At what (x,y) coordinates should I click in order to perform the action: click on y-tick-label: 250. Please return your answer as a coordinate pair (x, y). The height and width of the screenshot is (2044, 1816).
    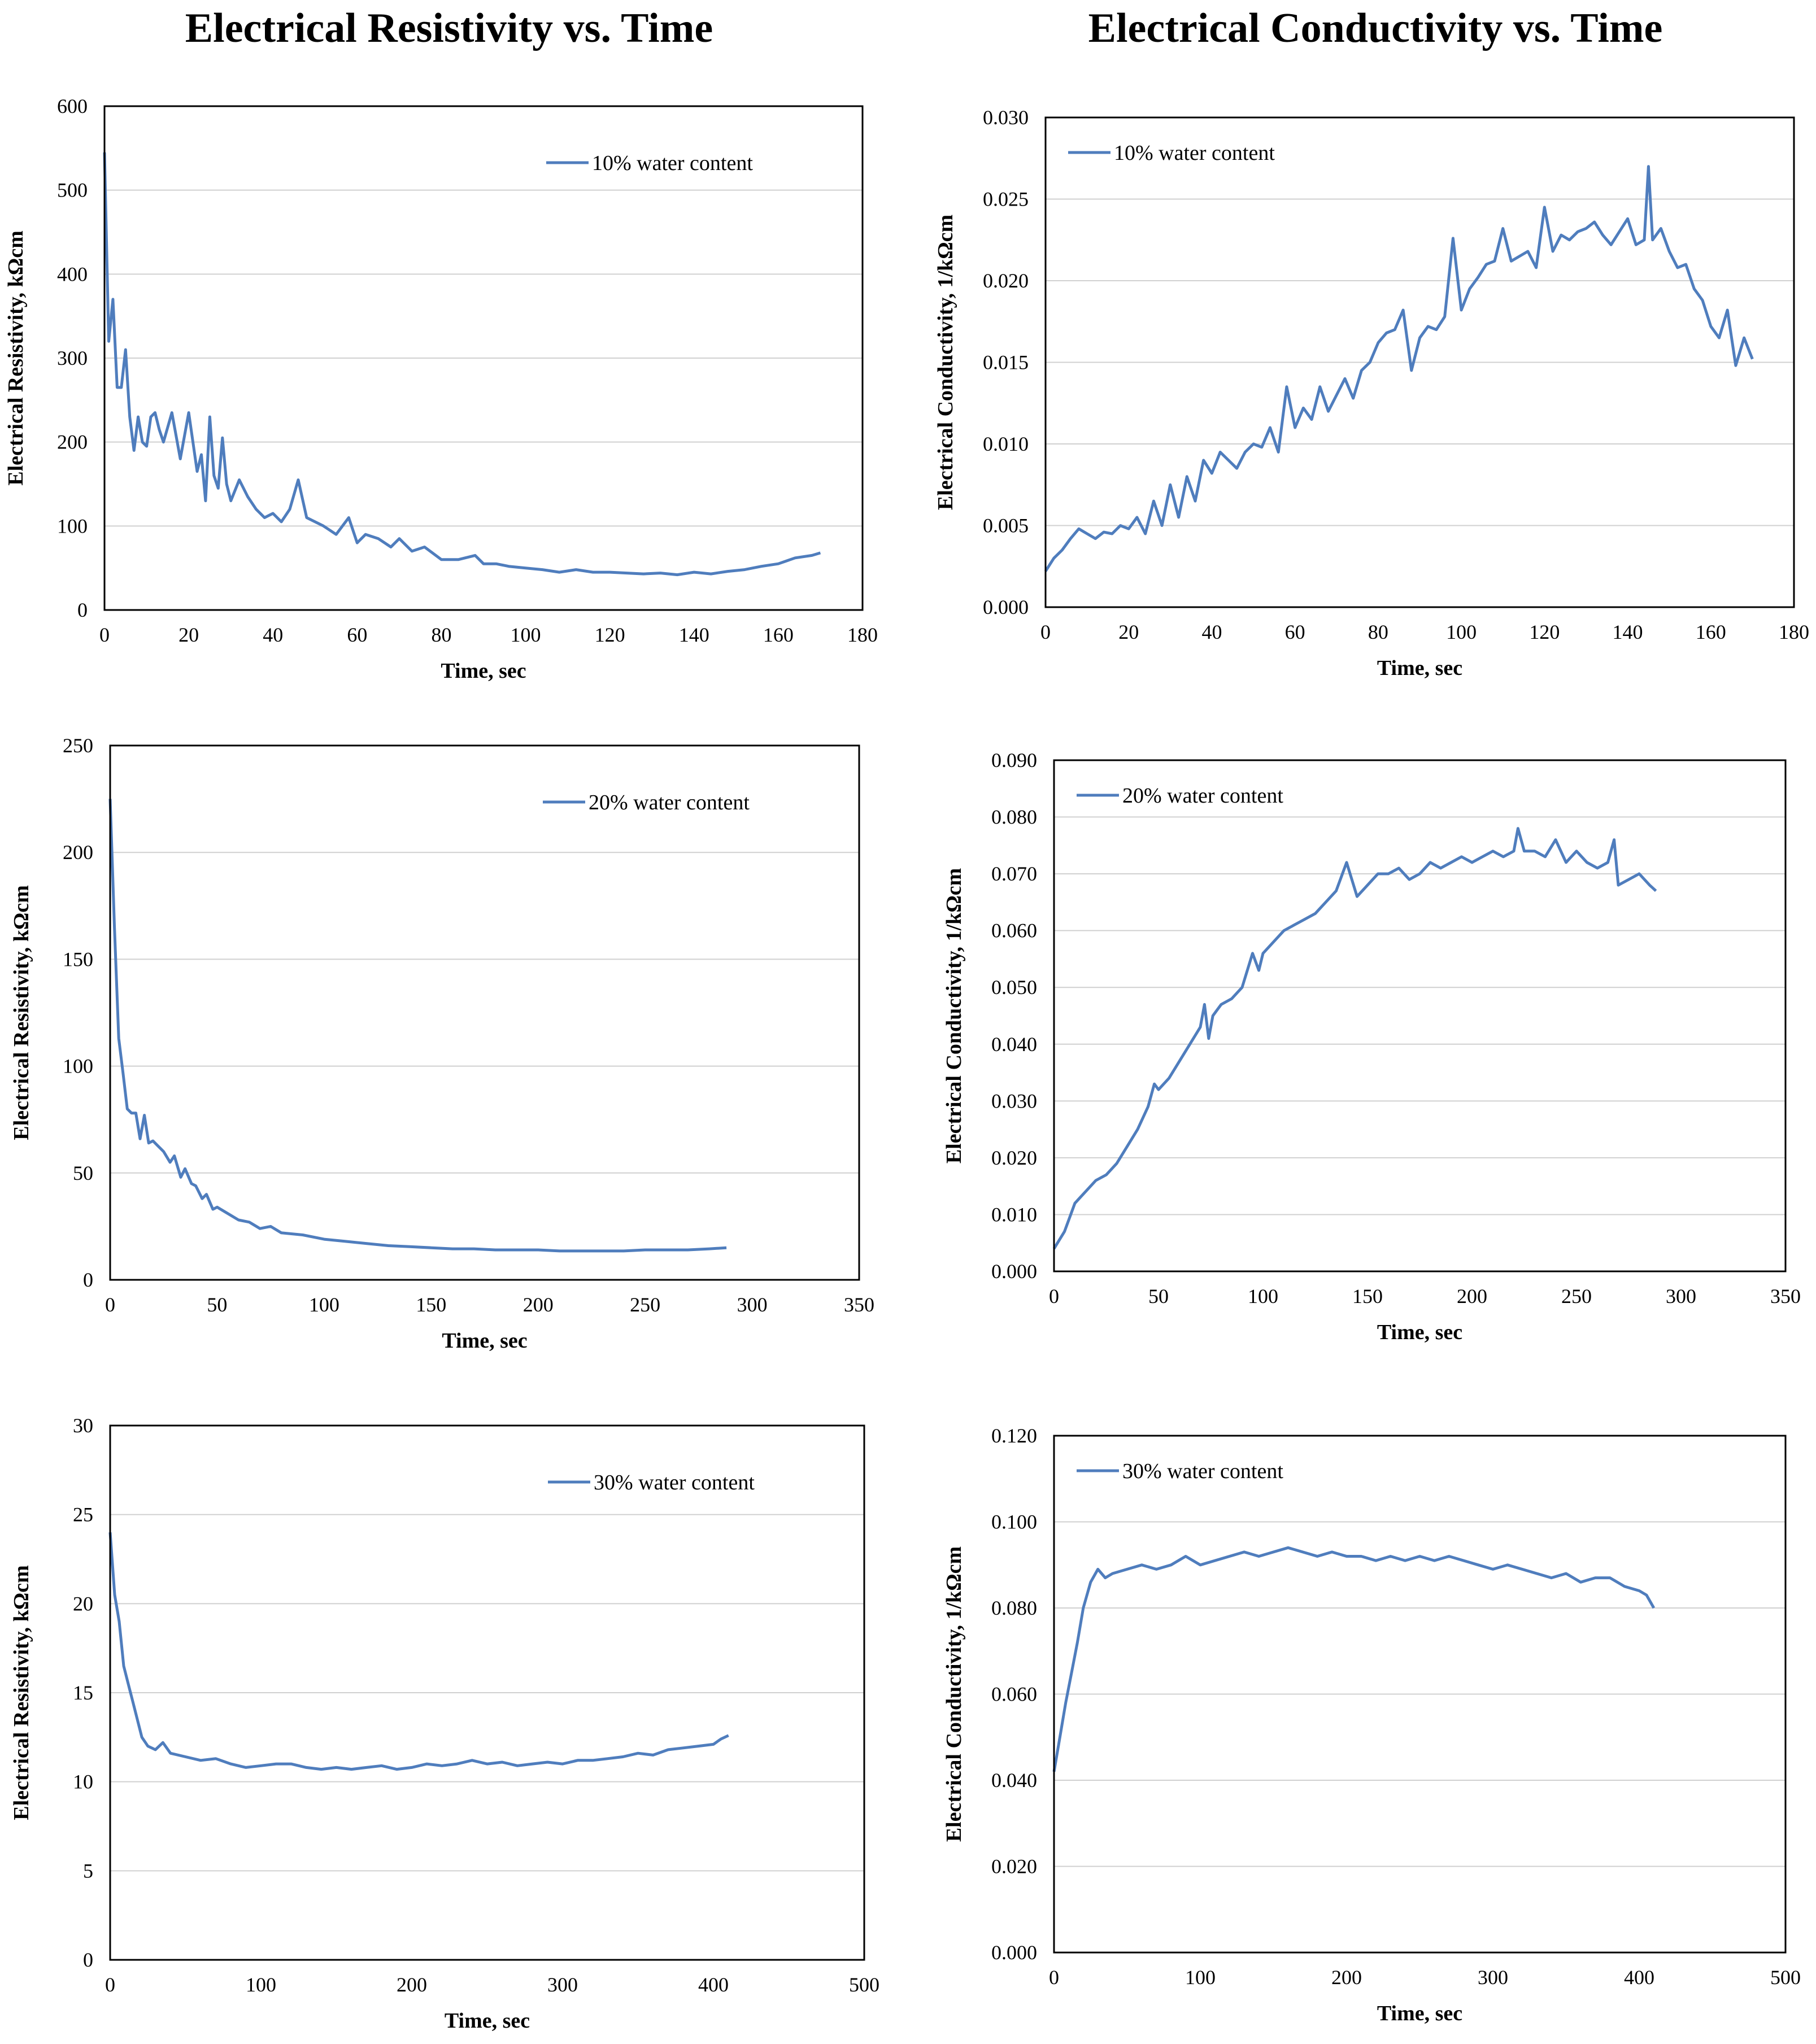
    Looking at the image, I should click on (78, 745).